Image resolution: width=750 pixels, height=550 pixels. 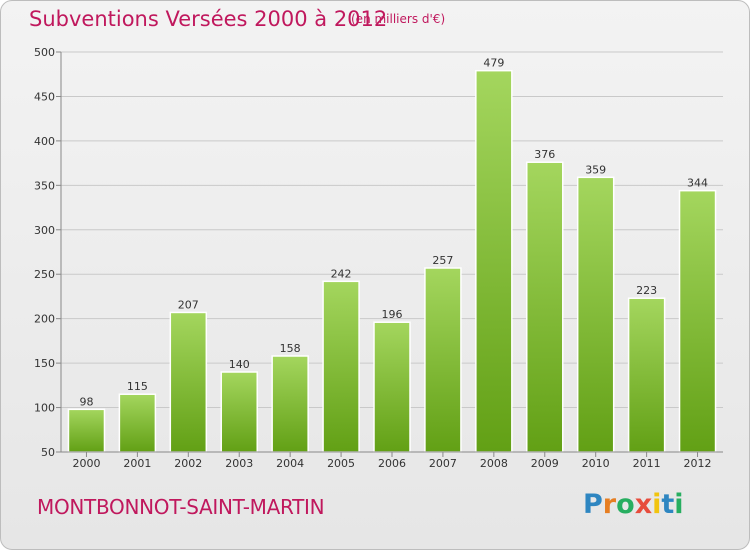 What do you see at coordinates (341, 273) in the screenshot?
I see `value-label-2005: 242` at bounding box center [341, 273].